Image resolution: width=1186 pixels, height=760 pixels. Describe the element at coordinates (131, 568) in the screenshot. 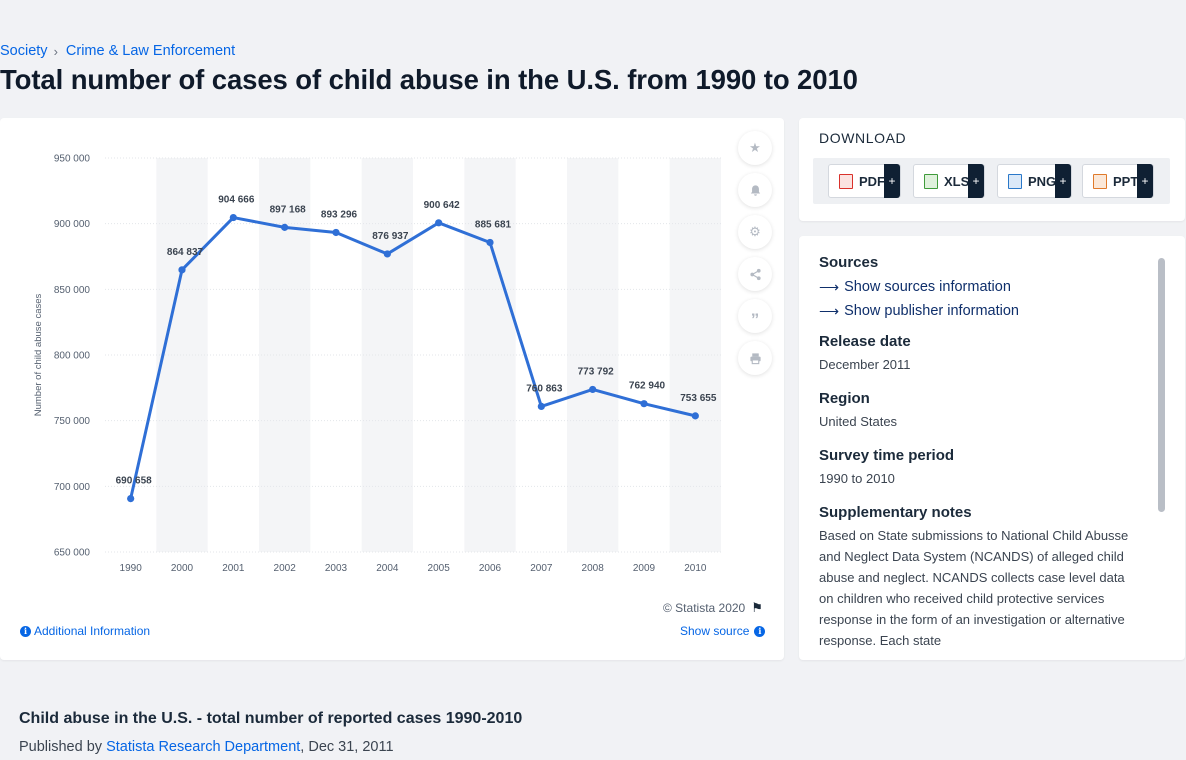

I see `x-tick-label: 1990` at that location.